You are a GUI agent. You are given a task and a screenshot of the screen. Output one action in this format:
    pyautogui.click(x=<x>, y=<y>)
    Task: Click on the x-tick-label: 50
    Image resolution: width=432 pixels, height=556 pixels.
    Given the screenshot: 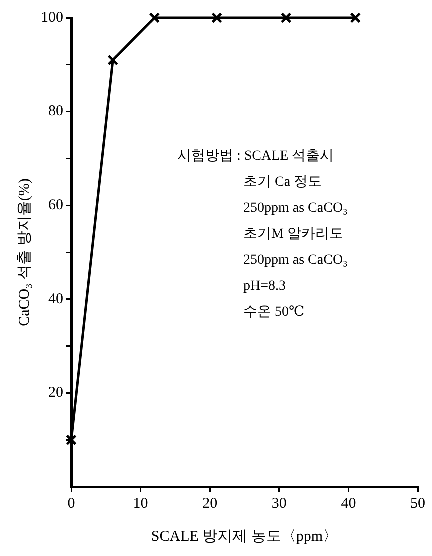 What is the action you would take?
    pyautogui.click(x=418, y=504)
    